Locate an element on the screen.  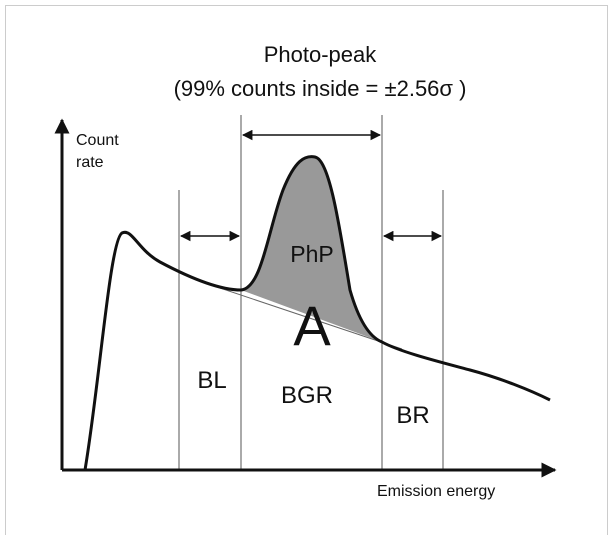
title-line: Photo-peak is located at coordinates (321, 54).